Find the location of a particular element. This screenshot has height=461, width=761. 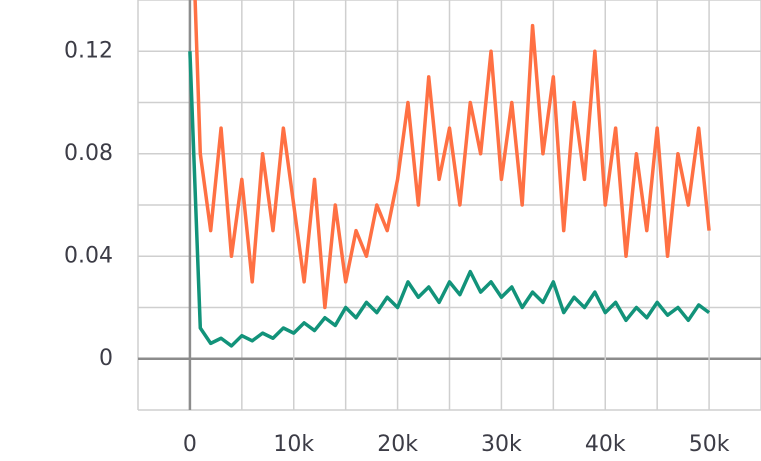

x-tick-label: 50k is located at coordinates (709, 444).